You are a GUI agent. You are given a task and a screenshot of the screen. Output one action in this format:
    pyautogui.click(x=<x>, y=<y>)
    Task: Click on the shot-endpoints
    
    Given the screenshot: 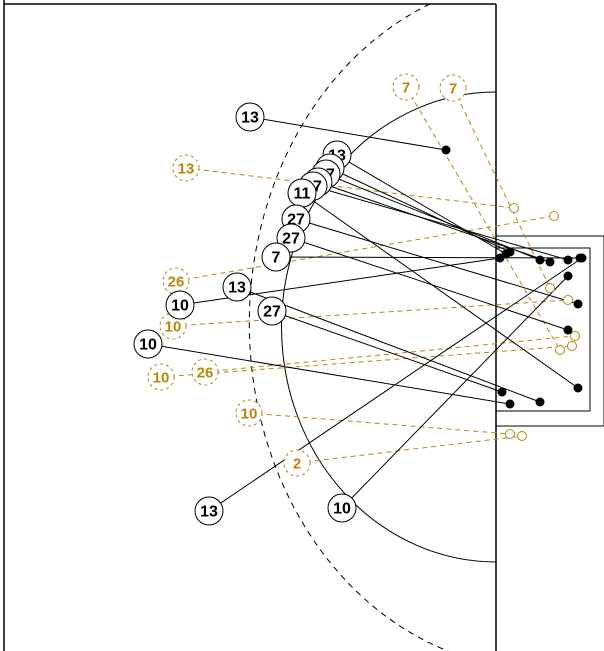 What is the action you would take?
    pyautogui.click(x=514, y=293)
    